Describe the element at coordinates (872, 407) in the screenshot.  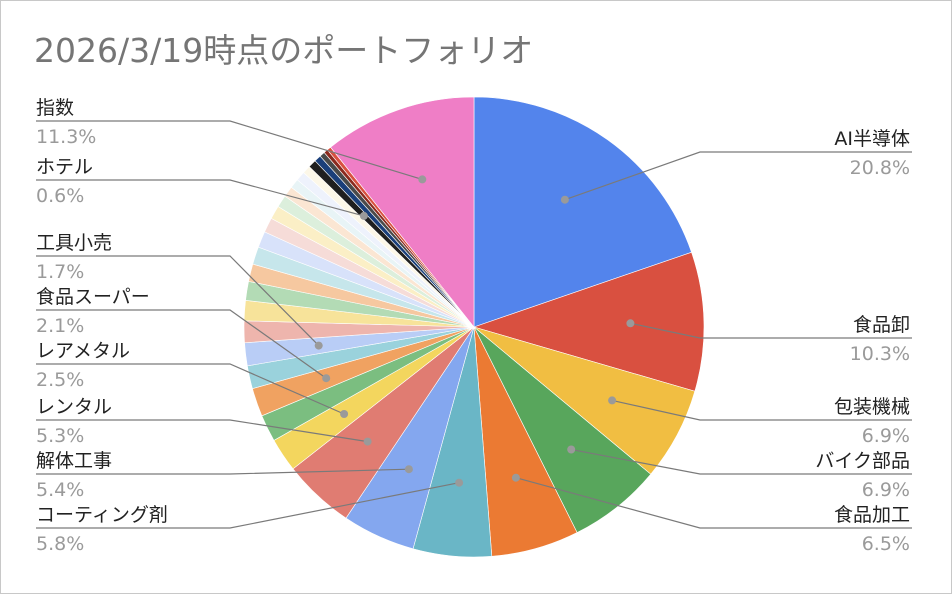
I see `slice-label-name-2: 包装機械` at that location.